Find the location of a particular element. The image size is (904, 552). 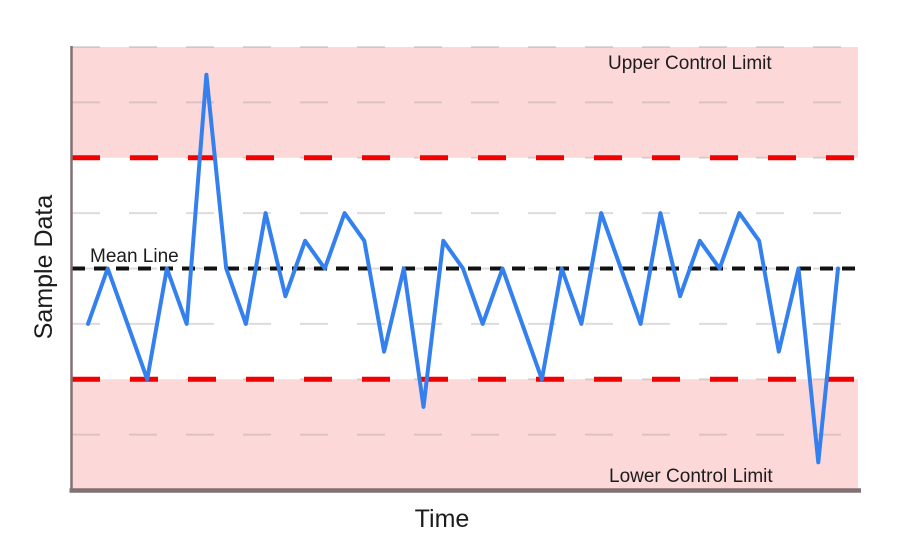

x-axis-title: Time is located at coordinates (442, 519).